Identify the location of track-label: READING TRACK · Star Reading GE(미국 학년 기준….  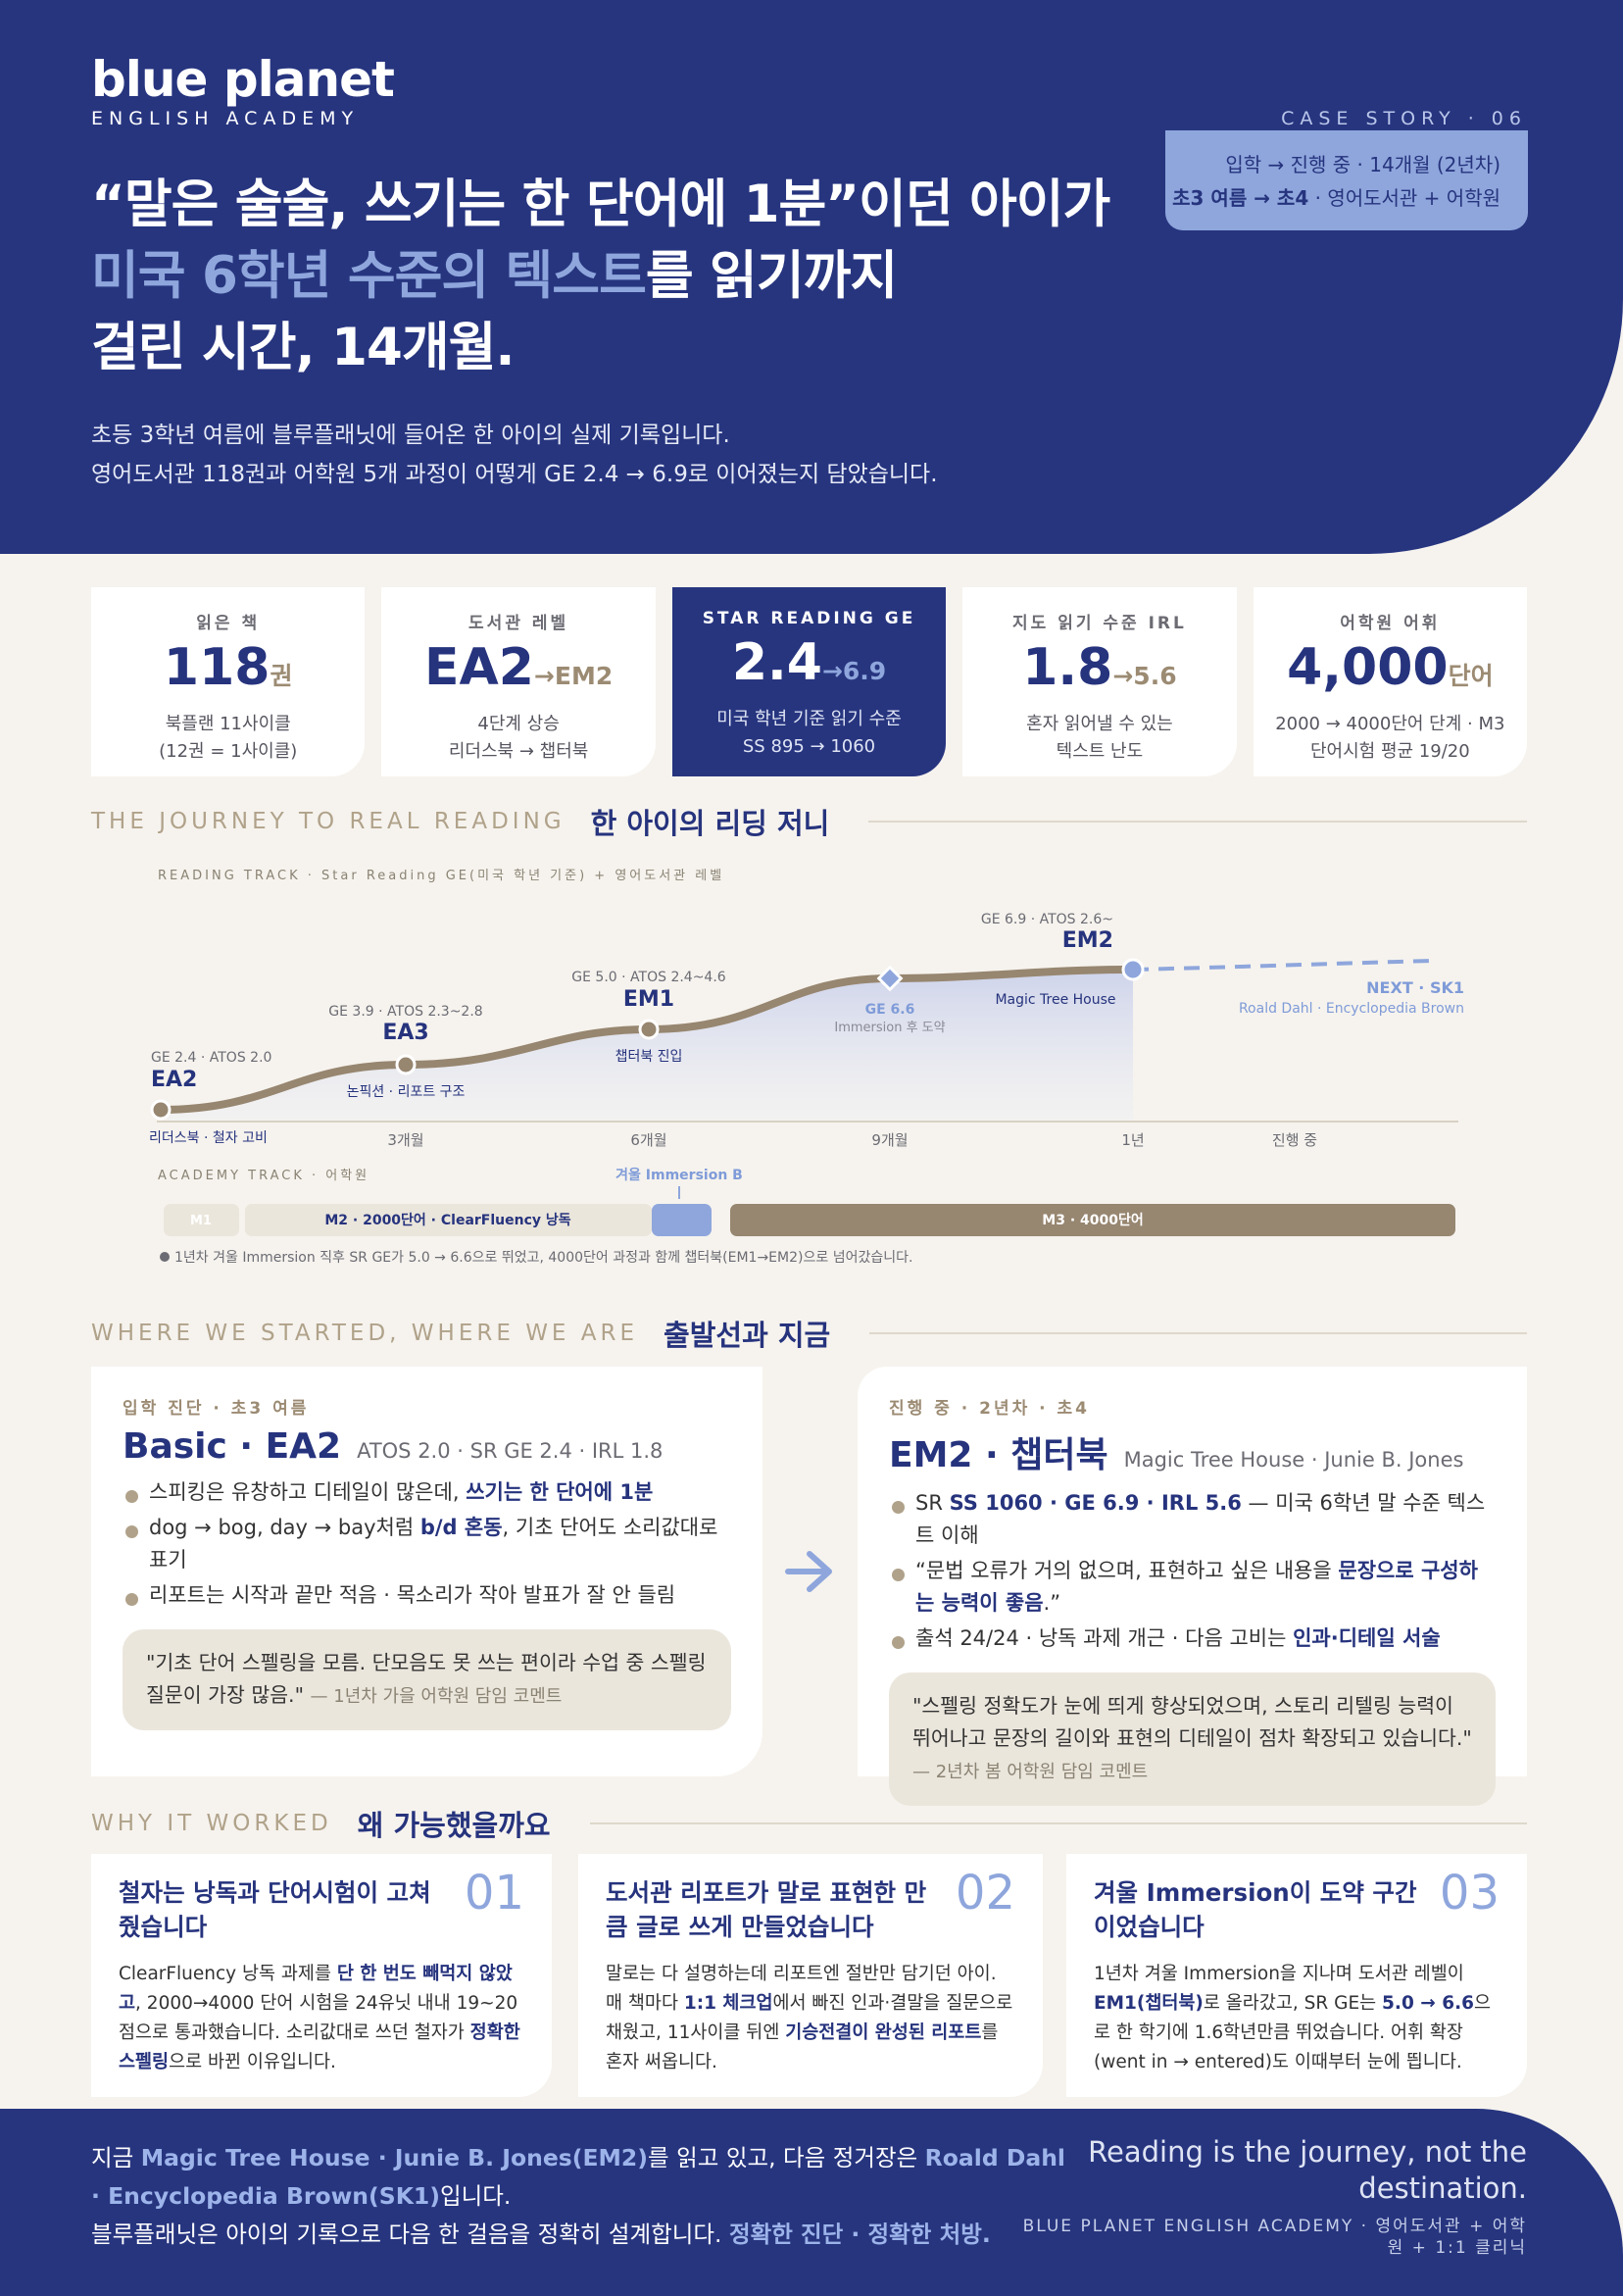
(441, 876).